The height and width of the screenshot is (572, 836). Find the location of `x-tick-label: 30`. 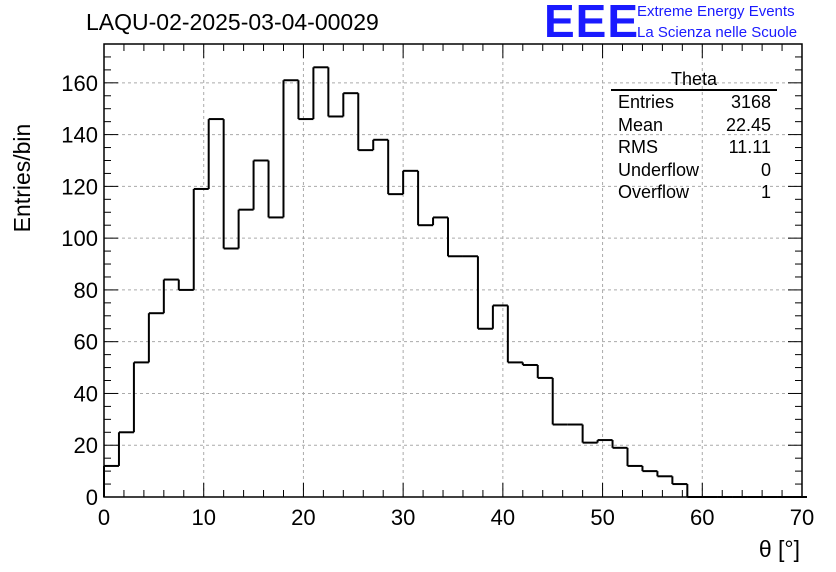

x-tick-label: 30 is located at coordinates (403, 517).